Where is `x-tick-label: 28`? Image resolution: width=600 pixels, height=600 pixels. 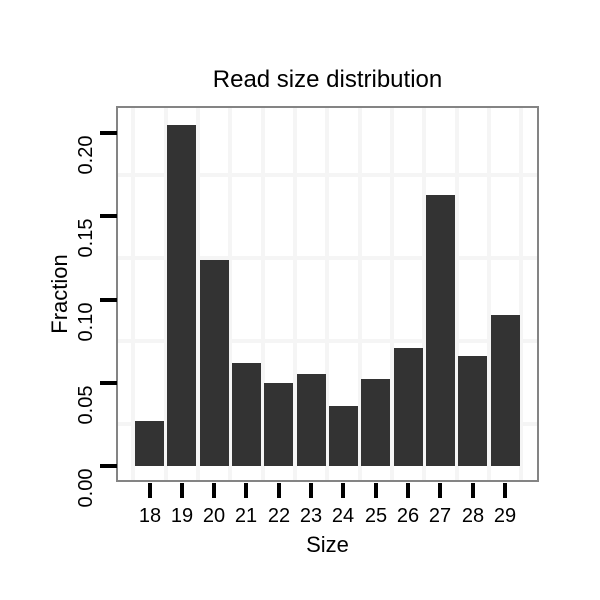 x-tick-label: 28 is located at coordinates (473, 516).